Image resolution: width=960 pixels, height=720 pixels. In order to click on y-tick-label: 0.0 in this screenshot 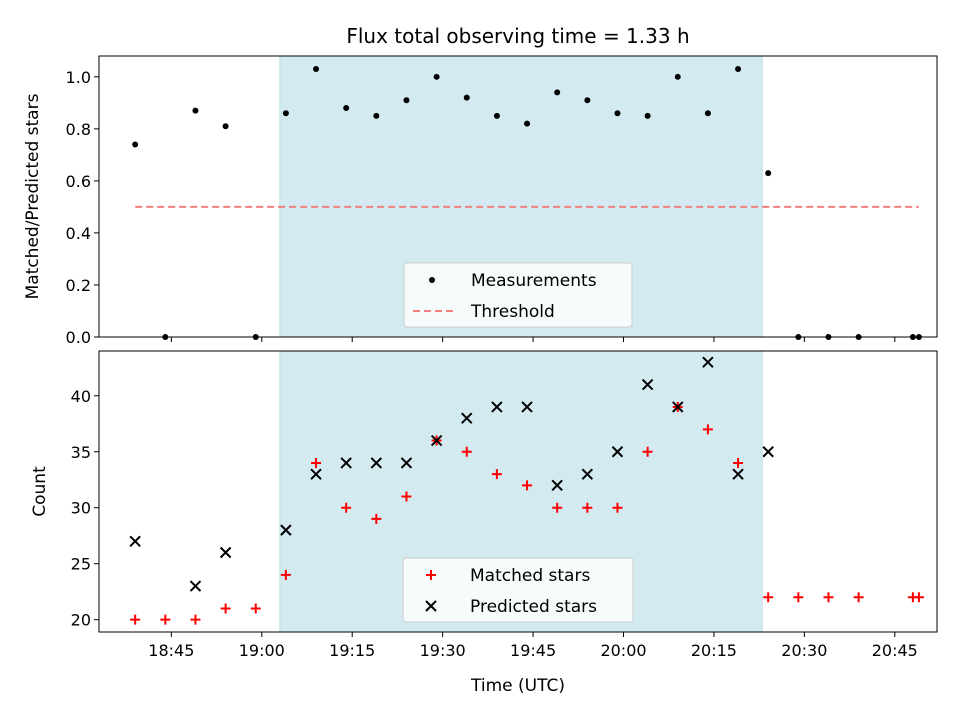, I will do `click(78, 337)`.